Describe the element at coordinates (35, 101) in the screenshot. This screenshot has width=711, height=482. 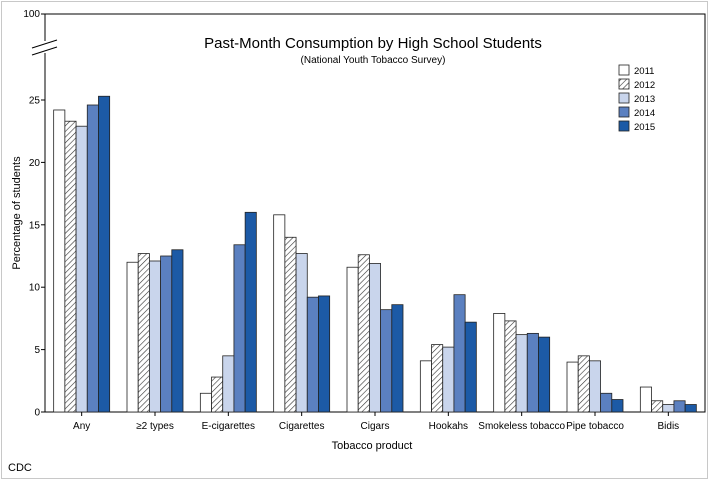
I see `y-tick-label: 25` at that location.